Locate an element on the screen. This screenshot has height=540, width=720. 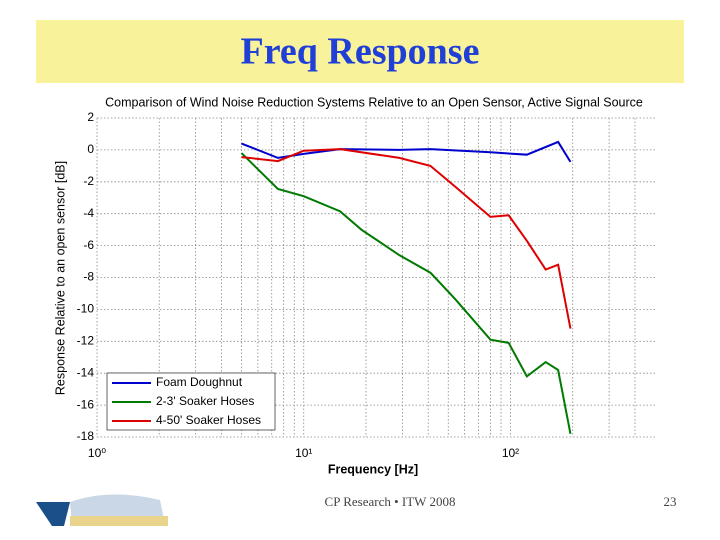
y-tick-label: -14 is located at coordinates (86, 372).